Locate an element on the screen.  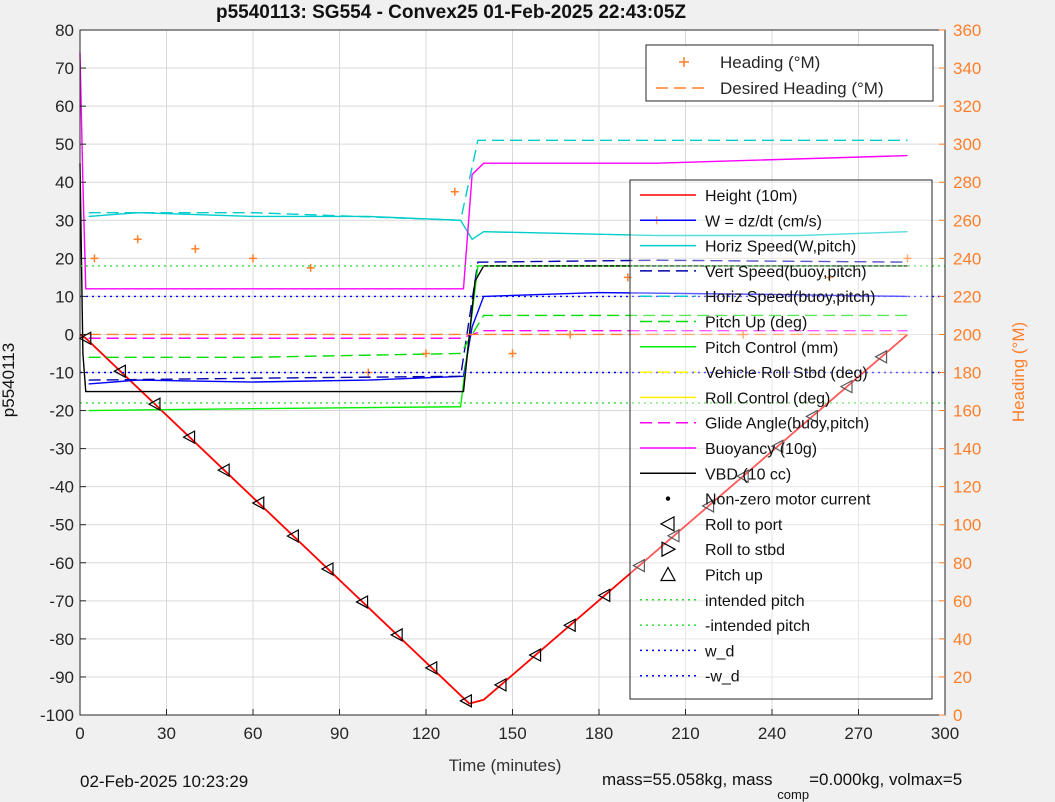
y-left-tick-label: 10 is located at coordinates (64, 296).